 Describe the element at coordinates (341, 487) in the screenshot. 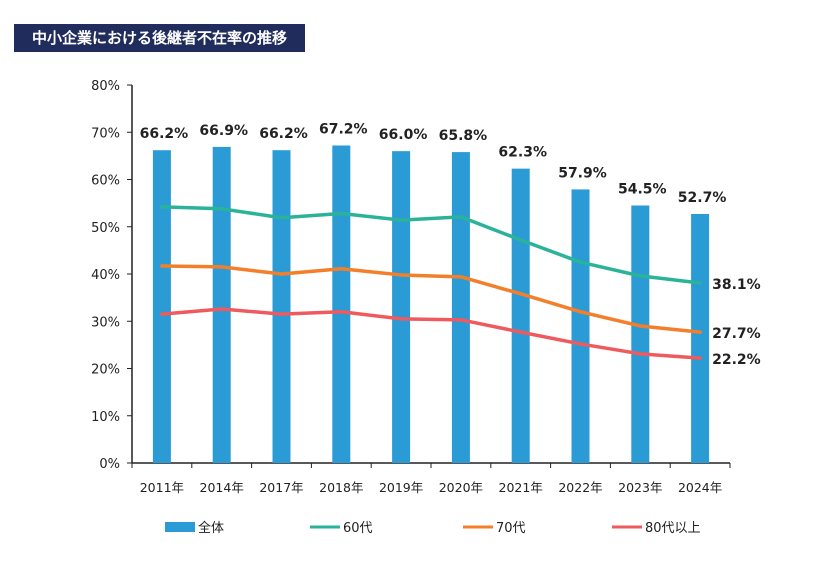

I see `x-tick-label: 2018年` at that location.